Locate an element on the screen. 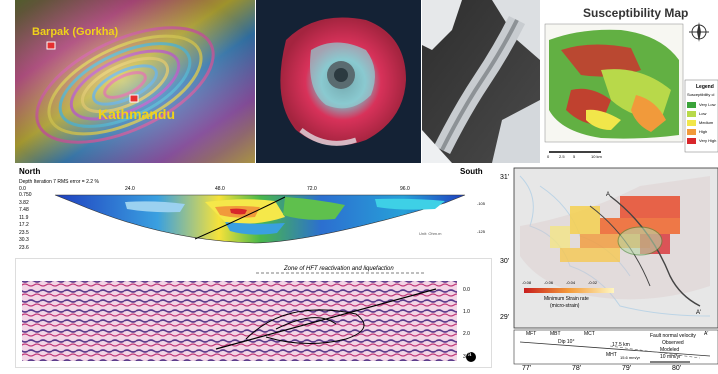  depth-tick: 30.3 is located at coordinates (24, 240).